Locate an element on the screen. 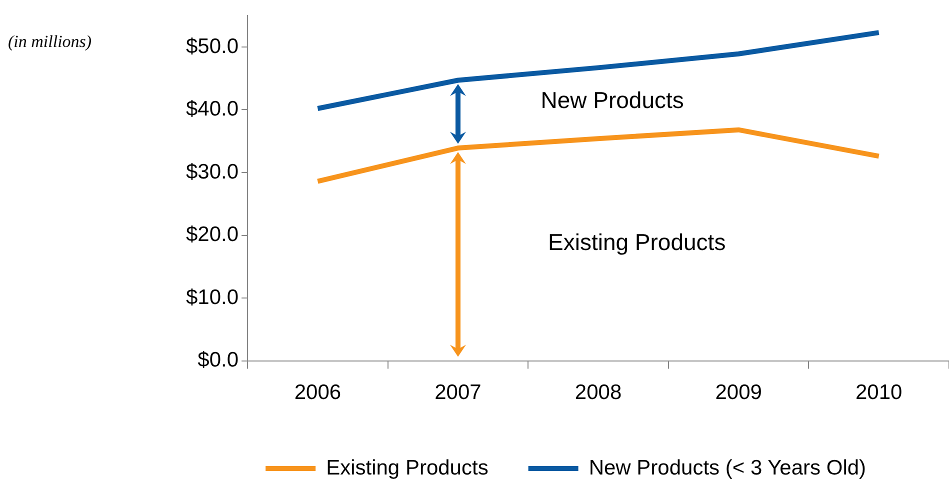  y-tick-label: $0.0 is located at coordinates (218, 360).